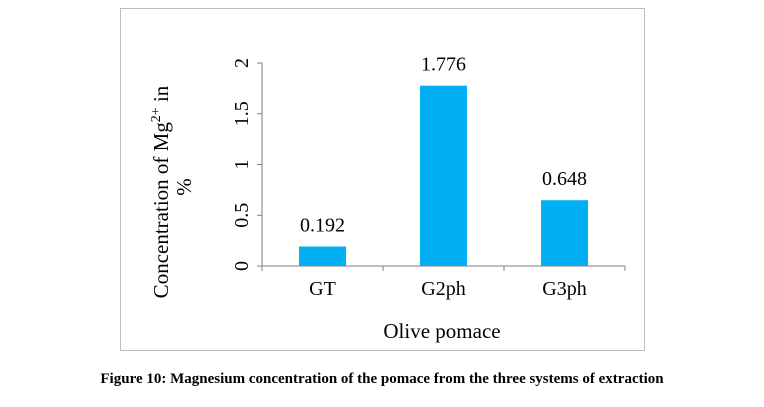 This screenshot has width=764, height=407. I want to click on x-tick-label: GT, so click(322, 289).